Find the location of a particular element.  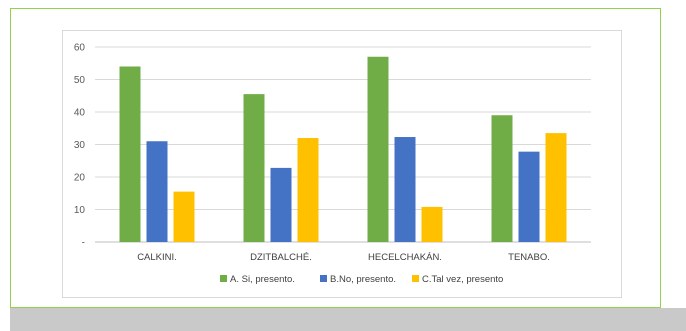

y-tick-label: 20 is located at coordinates (80, 178).